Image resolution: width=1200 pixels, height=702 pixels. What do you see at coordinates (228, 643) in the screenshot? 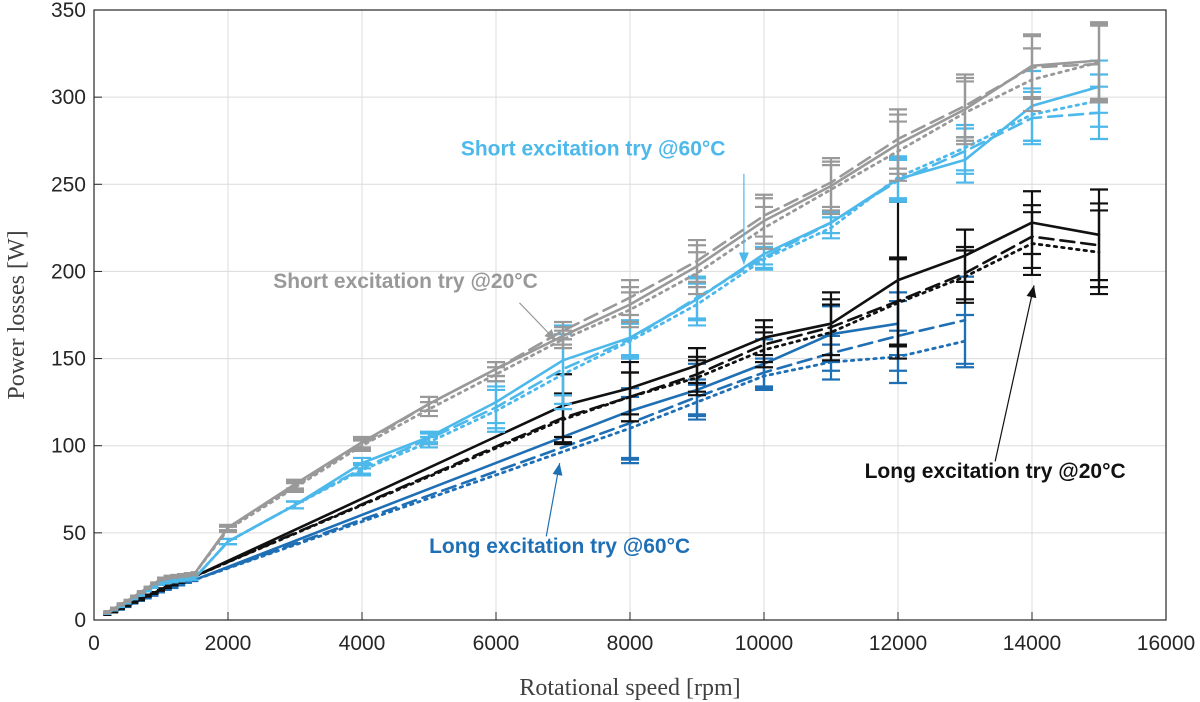
I see `x-tick-label: 2000` at bounding box center [228, 643].